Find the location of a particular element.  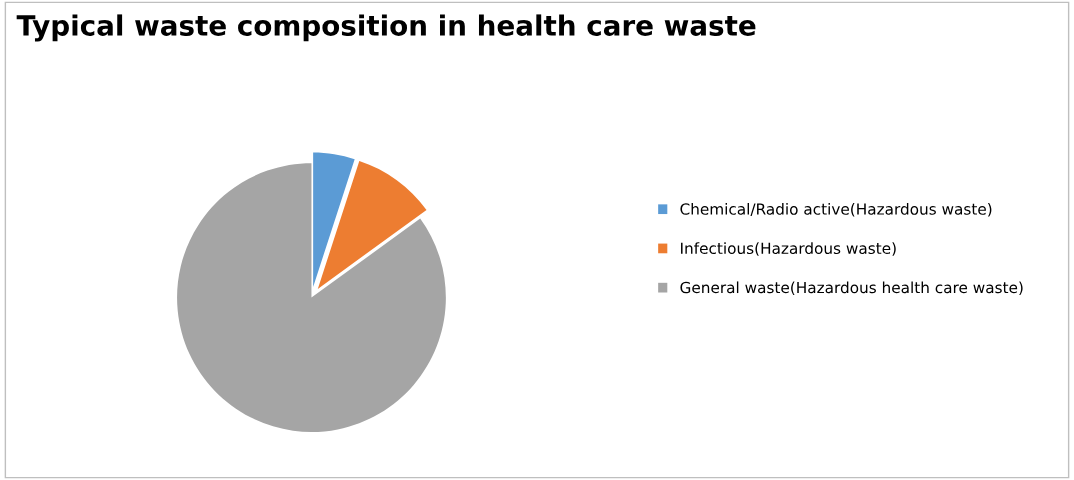

chart-title: Typical waste composition in health care waste is located at coordinates (386, 28).